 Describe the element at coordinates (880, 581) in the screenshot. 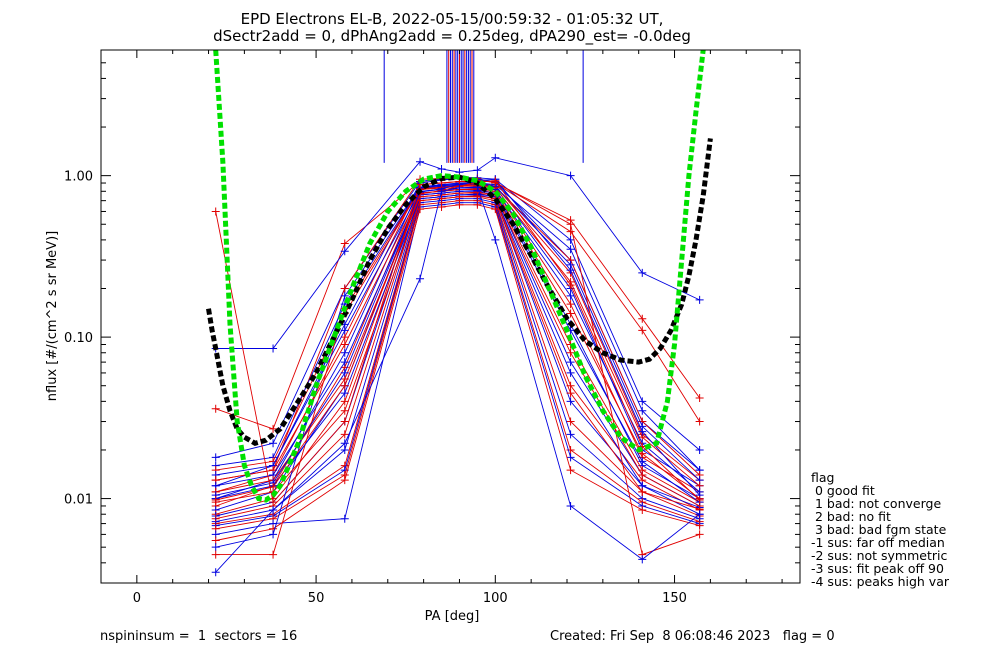

I see `legend-item: -4 sus: peaks high var` at that location.